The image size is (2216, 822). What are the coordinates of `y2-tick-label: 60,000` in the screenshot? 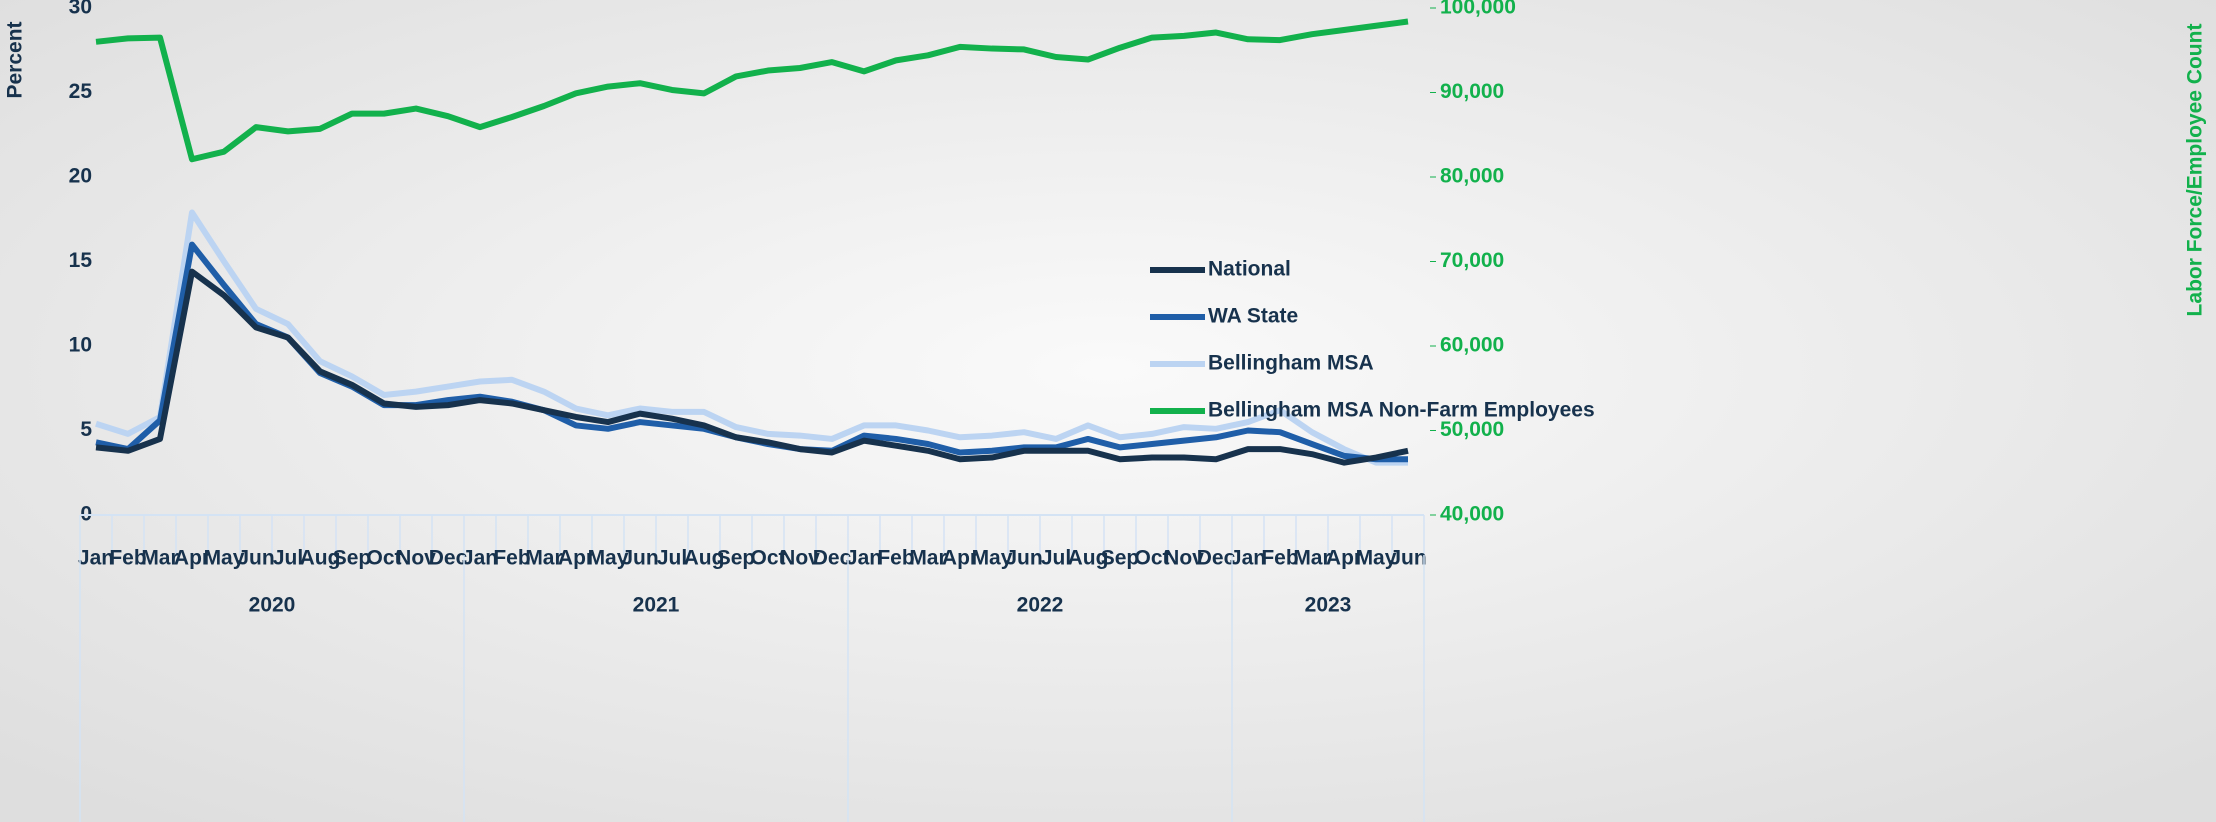 It's located at (1472, 345).